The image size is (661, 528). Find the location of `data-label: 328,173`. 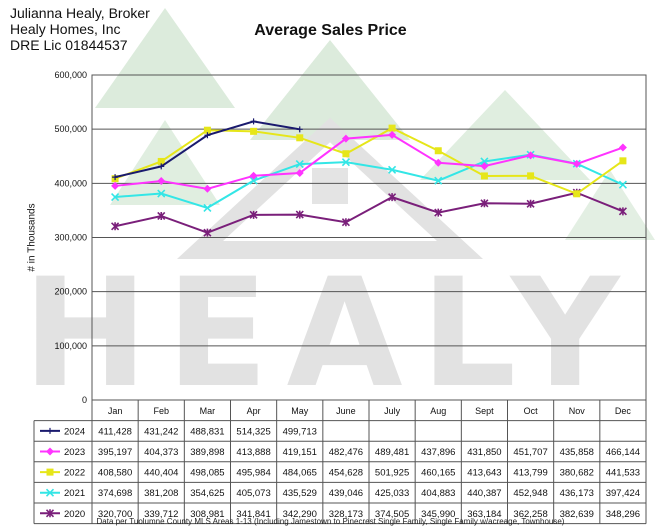

data-label: 328,173 is located at coordinates (346, 514).